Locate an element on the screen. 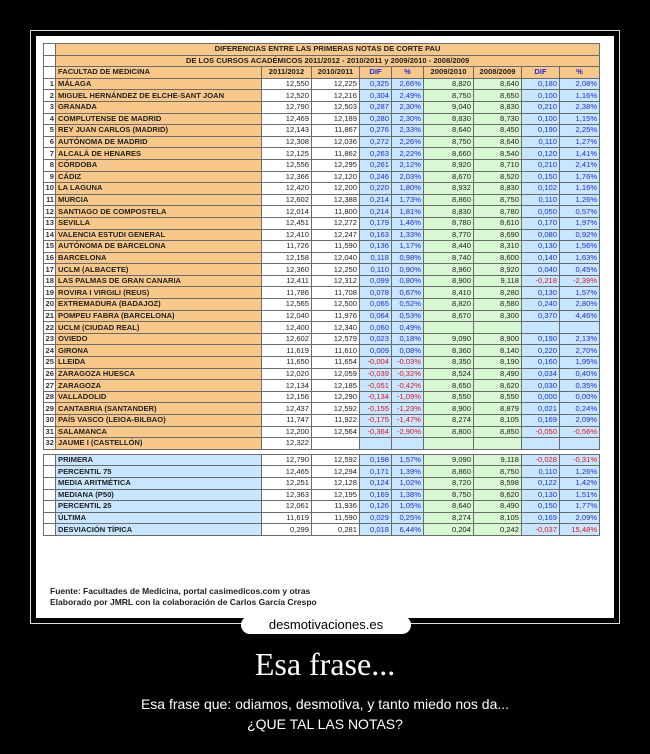 This screenshot has height=754, width=650. cutoff-2008-2009: 8,640 is located at coordinates (497, 142).